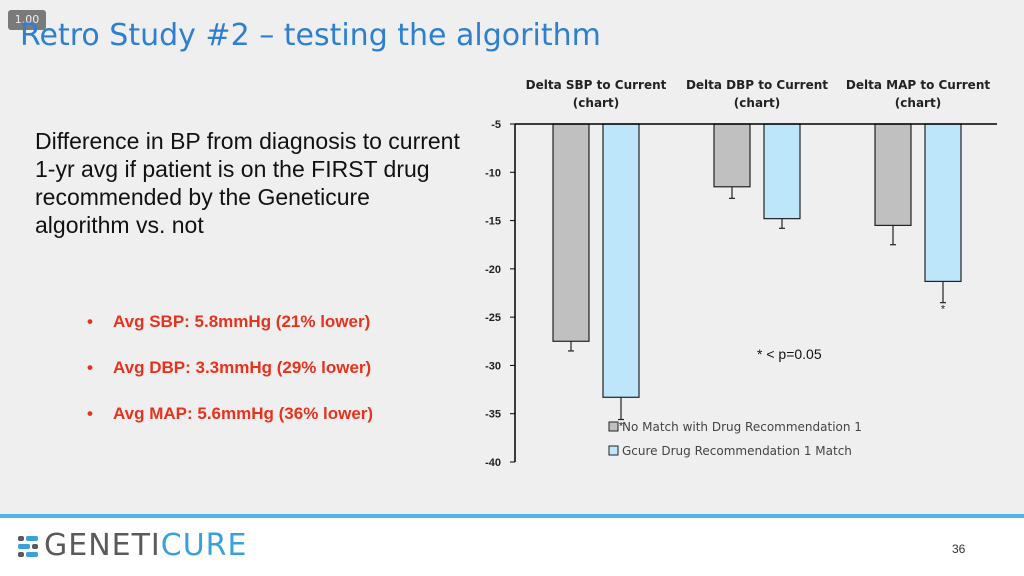 This screenshot has width=1024, height=576. What do you see at coordinates (918, 103) in the screenshot?
I see `category-label-2-line-1: (chart)` at bounding box center [918, 103].